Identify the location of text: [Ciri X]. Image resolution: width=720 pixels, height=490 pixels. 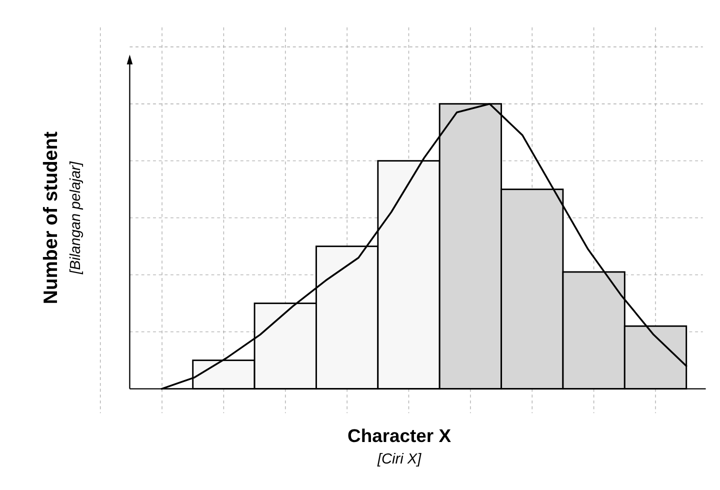
(399, 460).